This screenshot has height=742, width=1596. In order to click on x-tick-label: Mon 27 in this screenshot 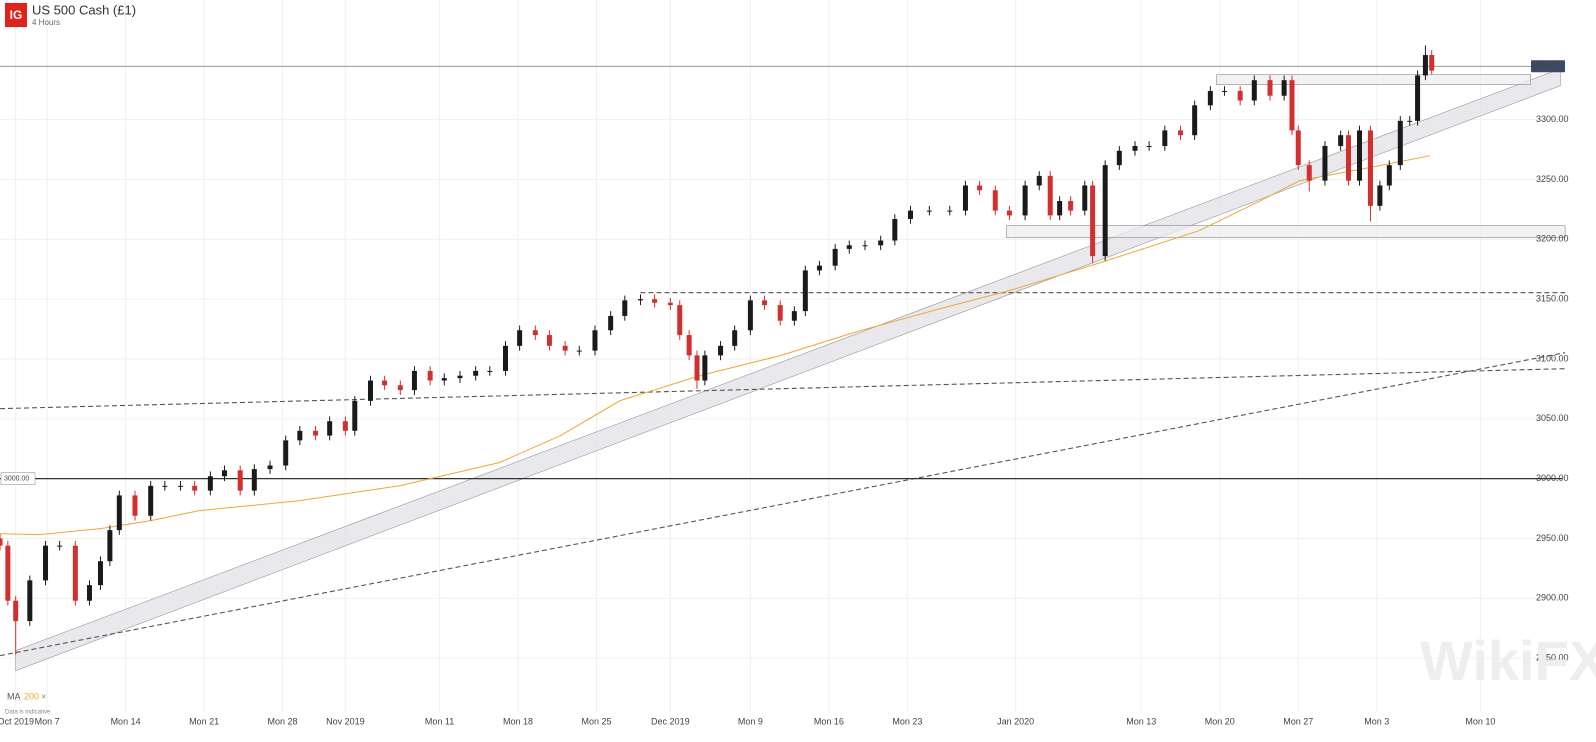, I will do `click(1298, 721)`.